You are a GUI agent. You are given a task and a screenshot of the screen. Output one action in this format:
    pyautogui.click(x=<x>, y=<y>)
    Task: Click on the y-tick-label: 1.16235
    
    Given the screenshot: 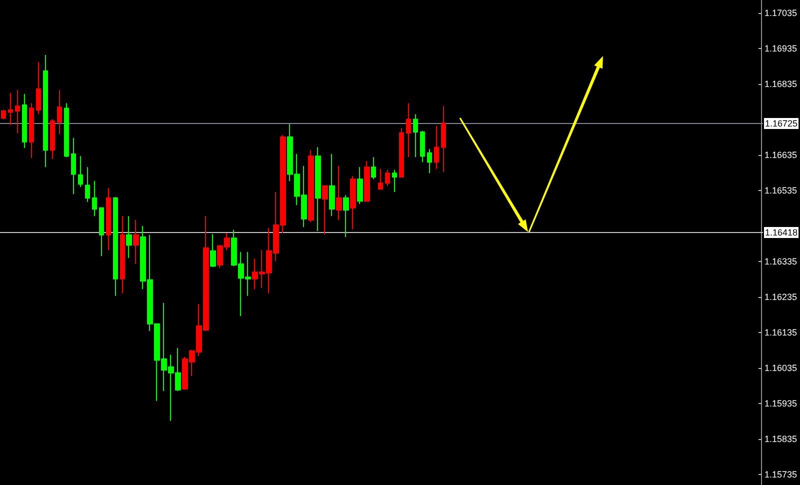 What is the action you would take?
    pyautogui.click(x=781, y=297)
    